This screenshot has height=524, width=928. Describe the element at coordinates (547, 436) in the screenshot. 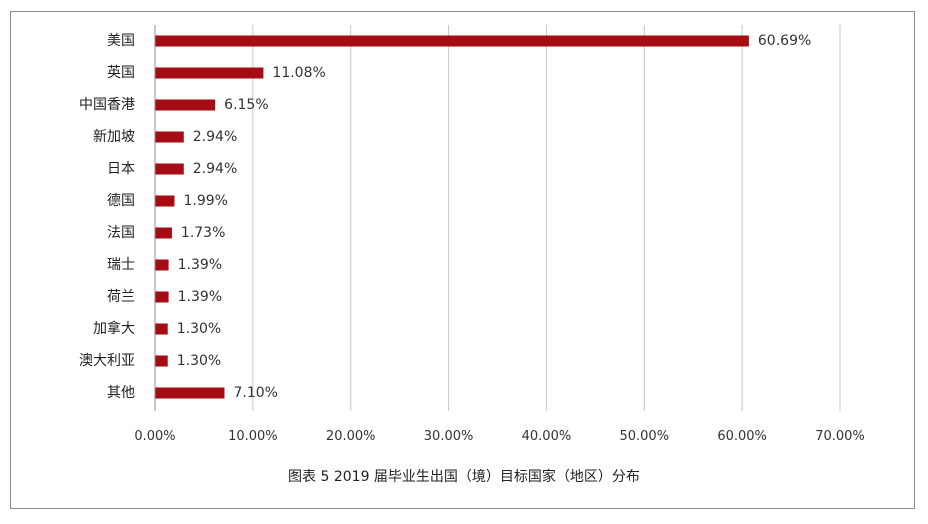

I see `x-tick-label: 40.00%` at that location.